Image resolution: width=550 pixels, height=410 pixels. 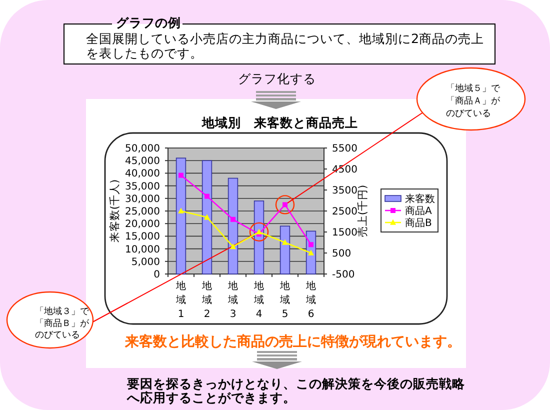 I want to click on text: 全国展開している小売店の主力商品について、地域別に2商品の売上を表したものです。, so click(x=285, y=45).